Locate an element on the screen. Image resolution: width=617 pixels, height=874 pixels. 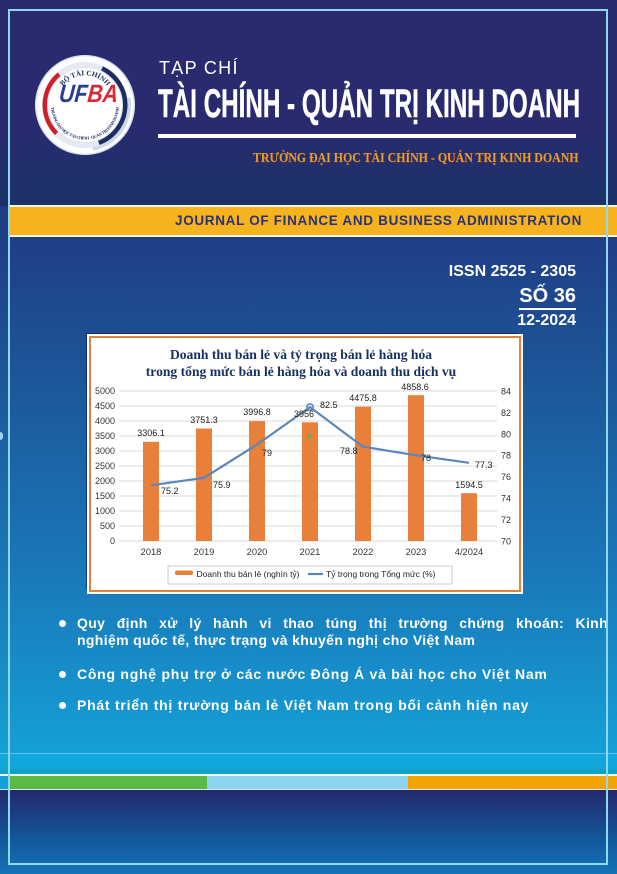
svg-text: 2020 is located at coordinates (257, 552).